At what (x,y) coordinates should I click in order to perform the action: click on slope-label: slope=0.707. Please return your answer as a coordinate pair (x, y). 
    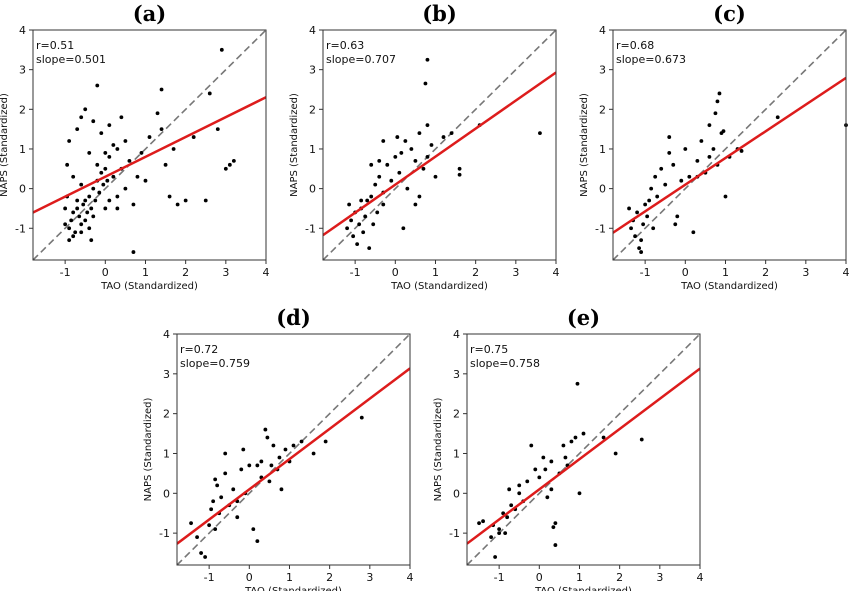
    Looking at the image, I should click on (361, 59).